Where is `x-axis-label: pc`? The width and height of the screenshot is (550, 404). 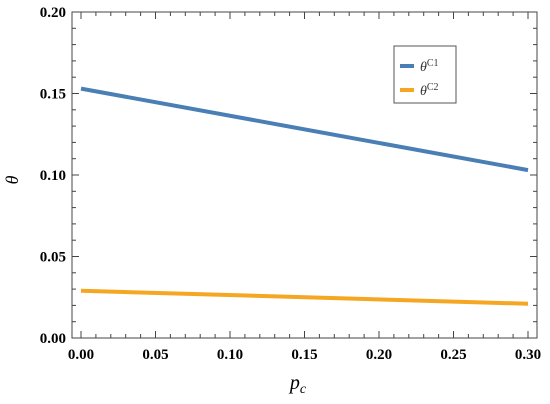 x-axis-label: pc is located at coordinates (297, 384).